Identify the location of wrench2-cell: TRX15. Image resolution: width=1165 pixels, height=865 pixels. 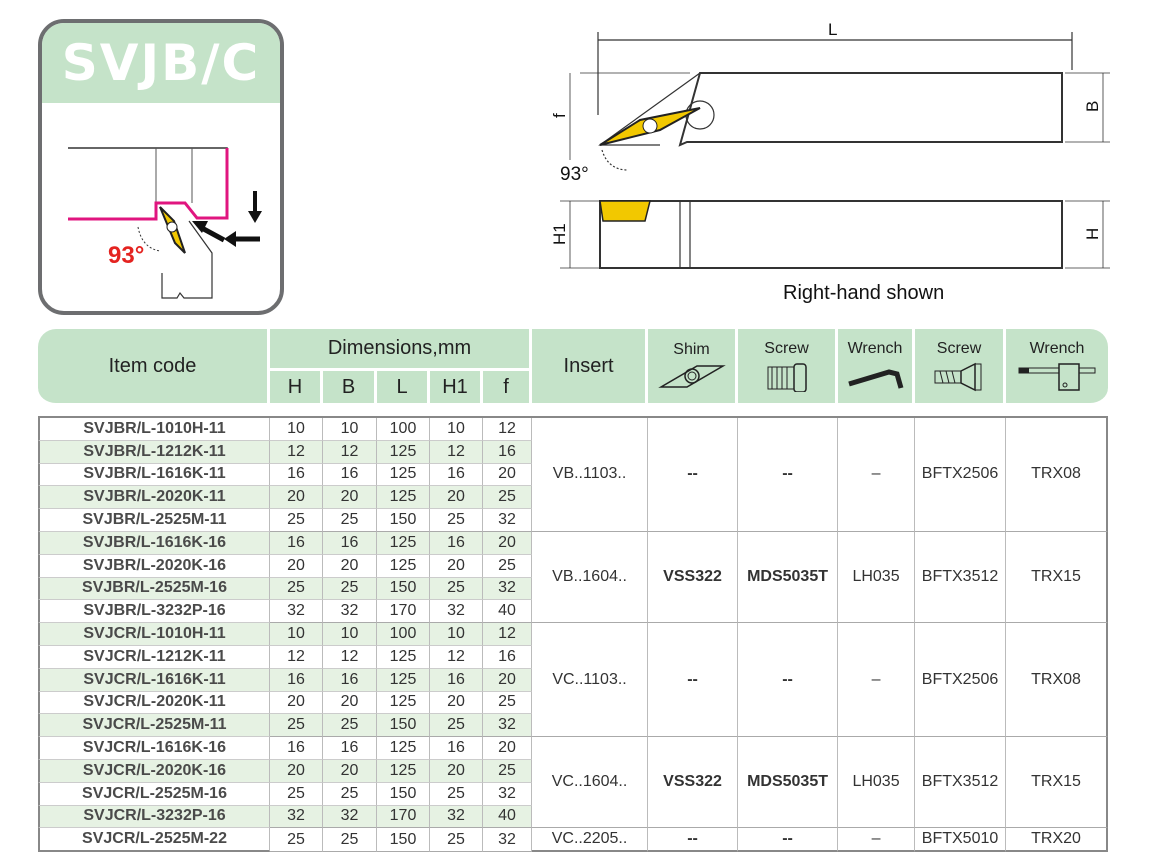
(1057, 577).